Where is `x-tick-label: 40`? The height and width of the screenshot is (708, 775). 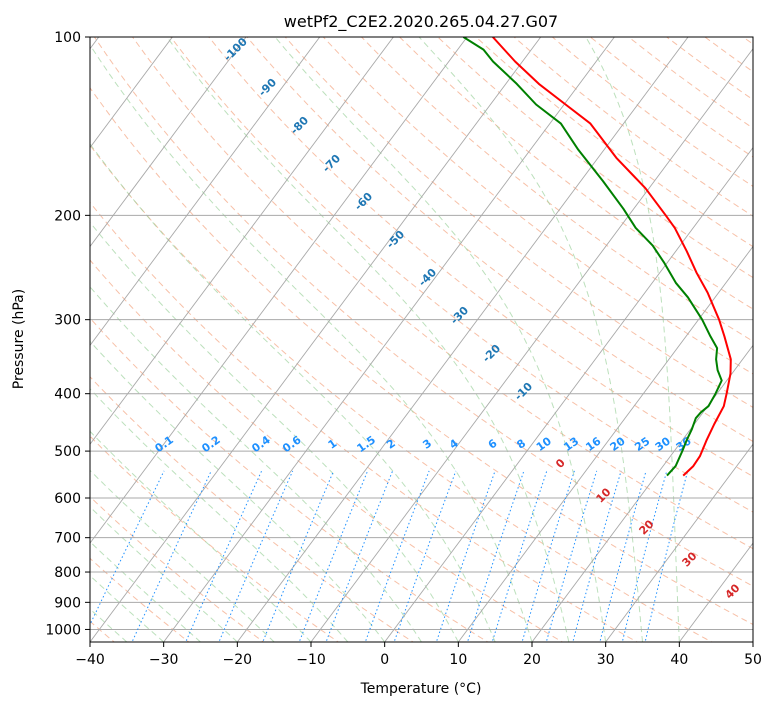 x-tick-label: 40 is located at coordinates (679, 660).